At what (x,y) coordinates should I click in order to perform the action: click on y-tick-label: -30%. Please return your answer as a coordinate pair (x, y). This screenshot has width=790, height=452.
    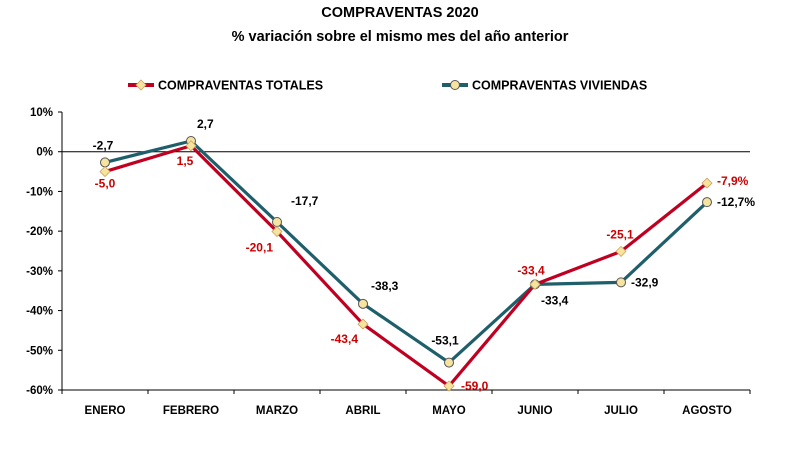
    Looking at the image, I should click on (39, 272).